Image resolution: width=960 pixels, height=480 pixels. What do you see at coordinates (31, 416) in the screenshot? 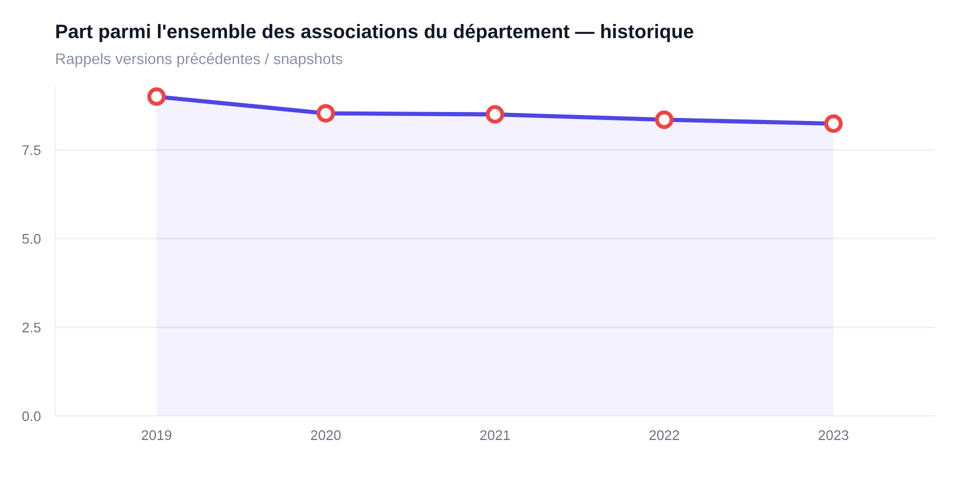
I see `y-tick-label: 0.0` at bounding box center [31, 416].